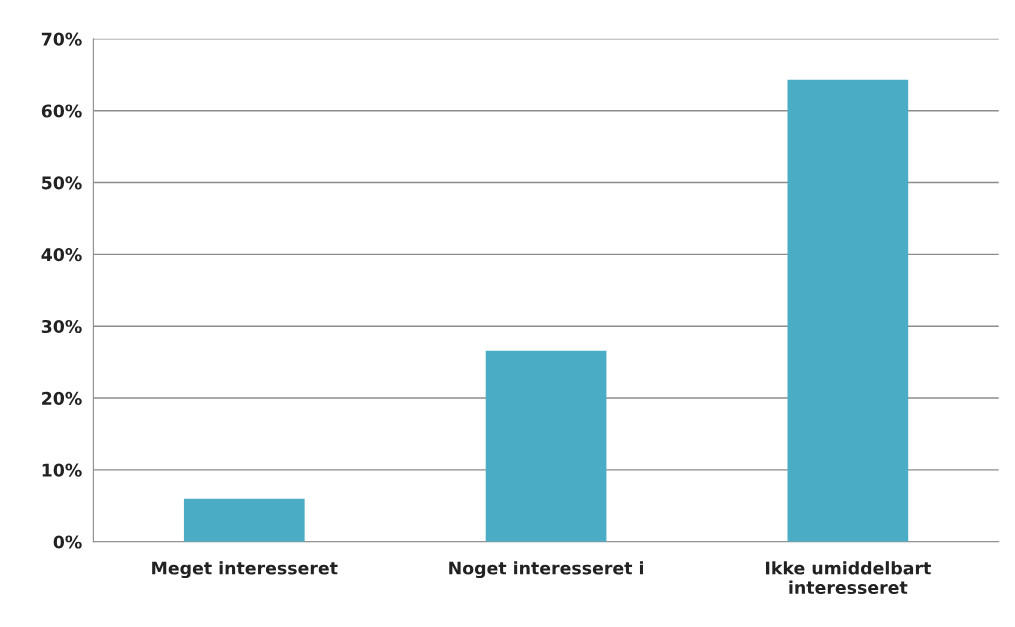 This screenshot has height=627, width=1015. What do you see at coordinates (245, 570) in the screenshot?
I see `x-tick-label: Meget interesseret` at bounding box center [245, 570].